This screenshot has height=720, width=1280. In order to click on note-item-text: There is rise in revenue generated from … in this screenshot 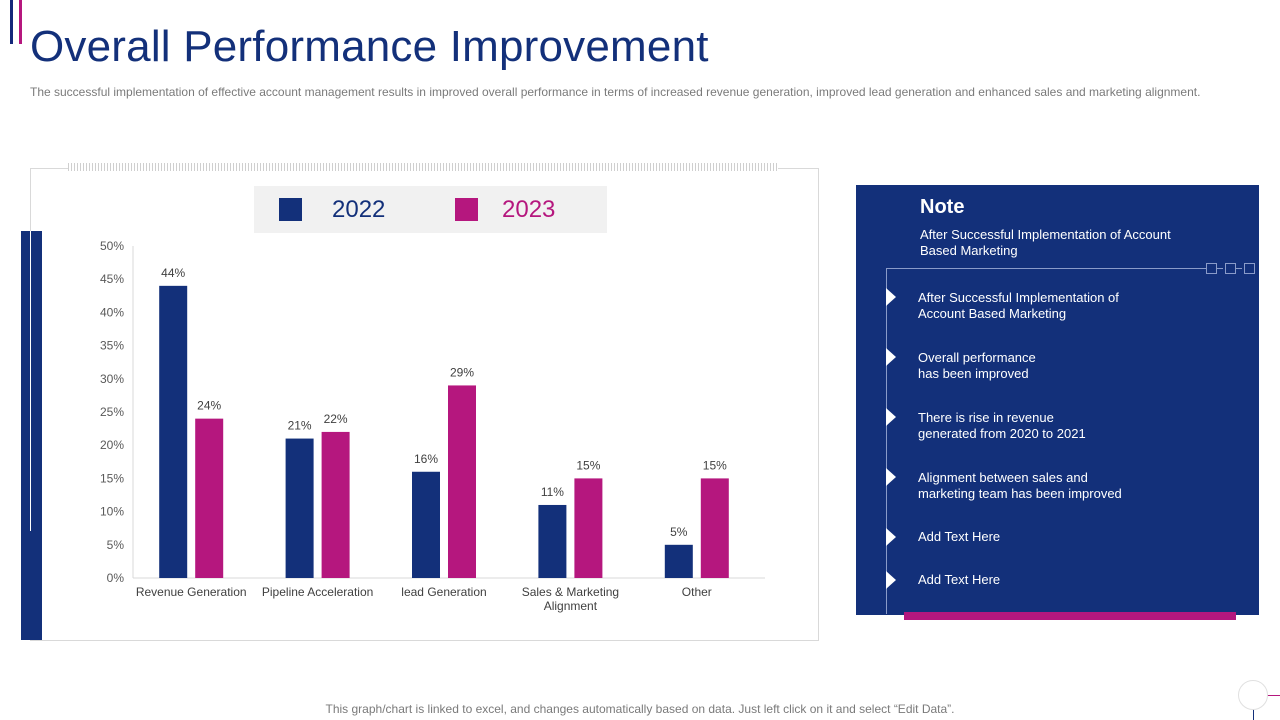, I will do `click(1002, 425)`.